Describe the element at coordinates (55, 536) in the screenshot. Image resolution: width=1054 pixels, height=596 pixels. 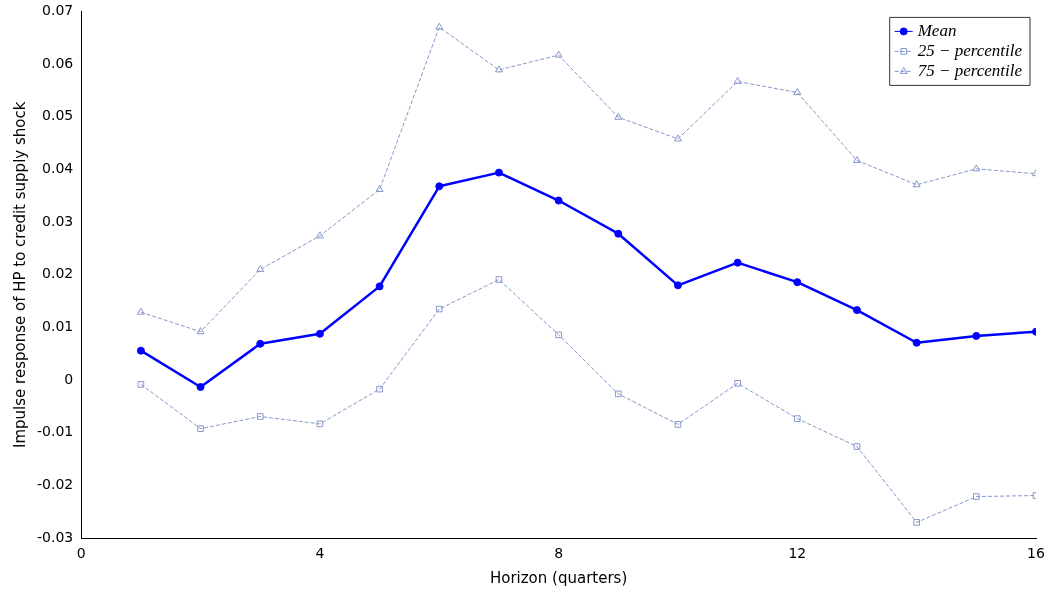
I see `y-tick-label: -0.03` at that location.